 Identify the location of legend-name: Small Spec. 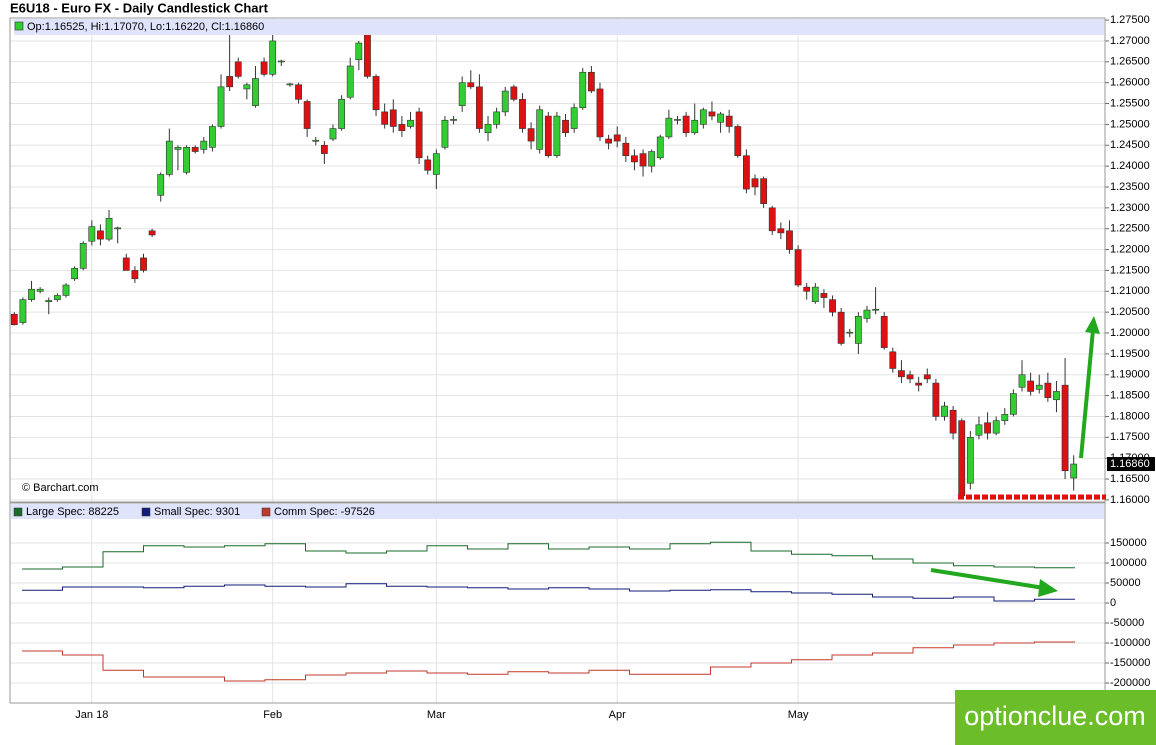
(182, 512).